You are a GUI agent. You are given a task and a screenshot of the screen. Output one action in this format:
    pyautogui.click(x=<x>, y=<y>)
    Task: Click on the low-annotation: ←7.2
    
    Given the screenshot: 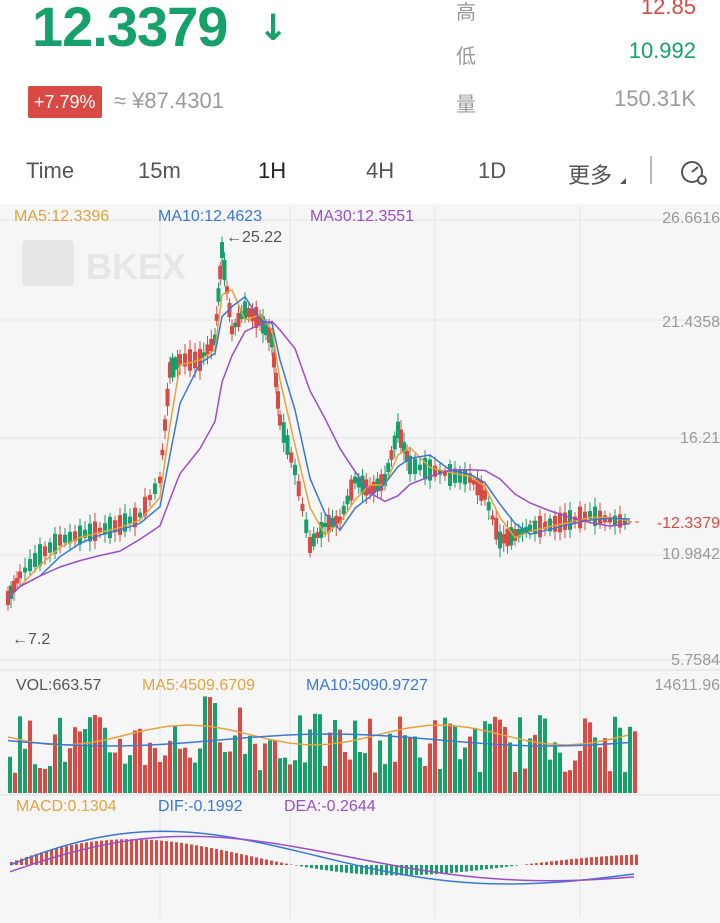 What is the action you would take?
    pyautogui.click(x=31, y=639)
    